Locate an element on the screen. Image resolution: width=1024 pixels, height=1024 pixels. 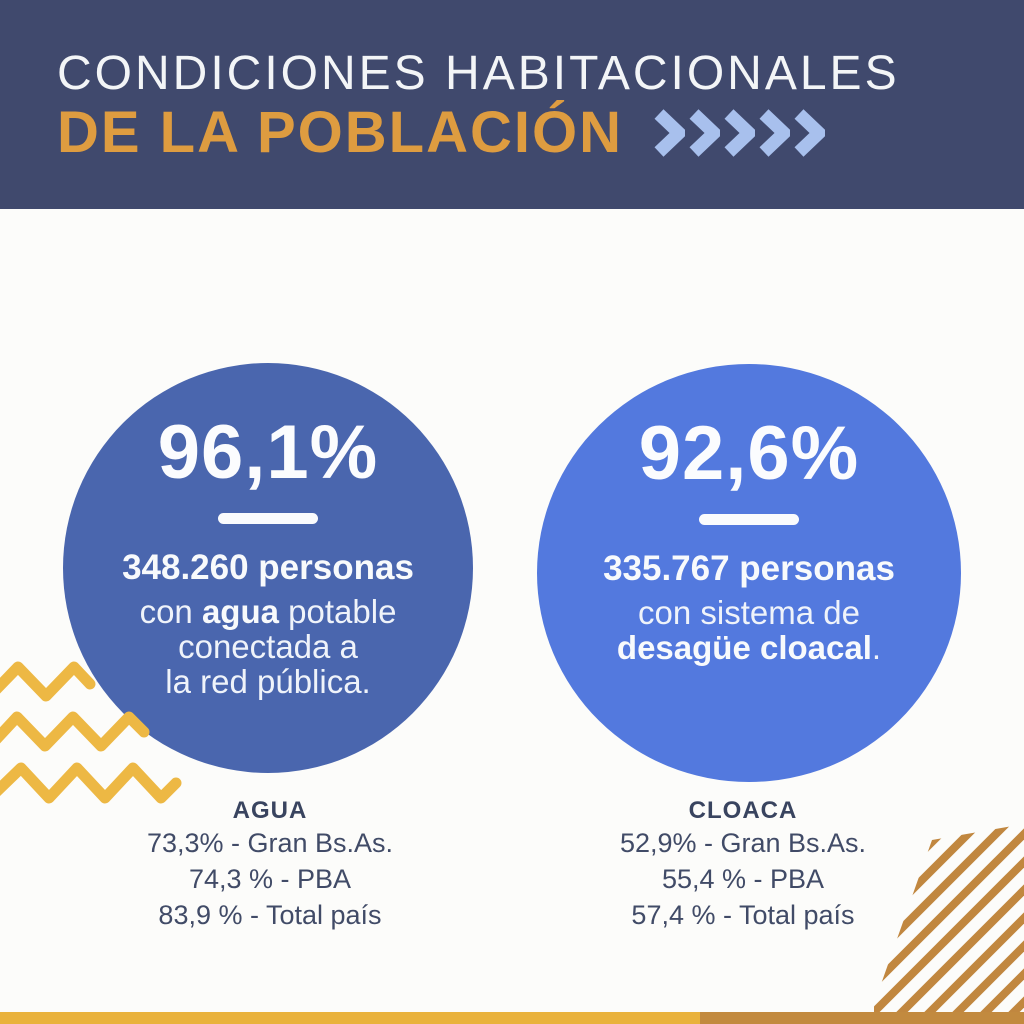
text-segment-bold: agua is located at coordinates (240, 611).